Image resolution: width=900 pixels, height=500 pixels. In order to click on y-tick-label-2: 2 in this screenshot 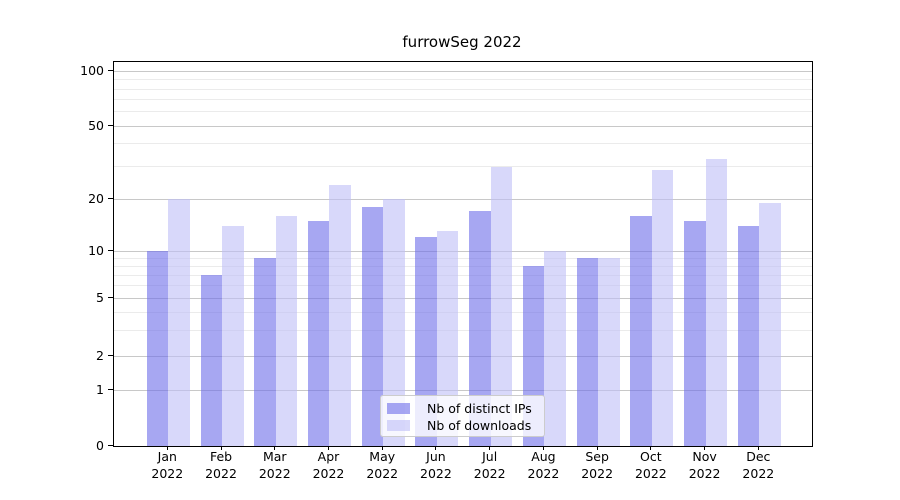, I will do `click(100, 355)`.